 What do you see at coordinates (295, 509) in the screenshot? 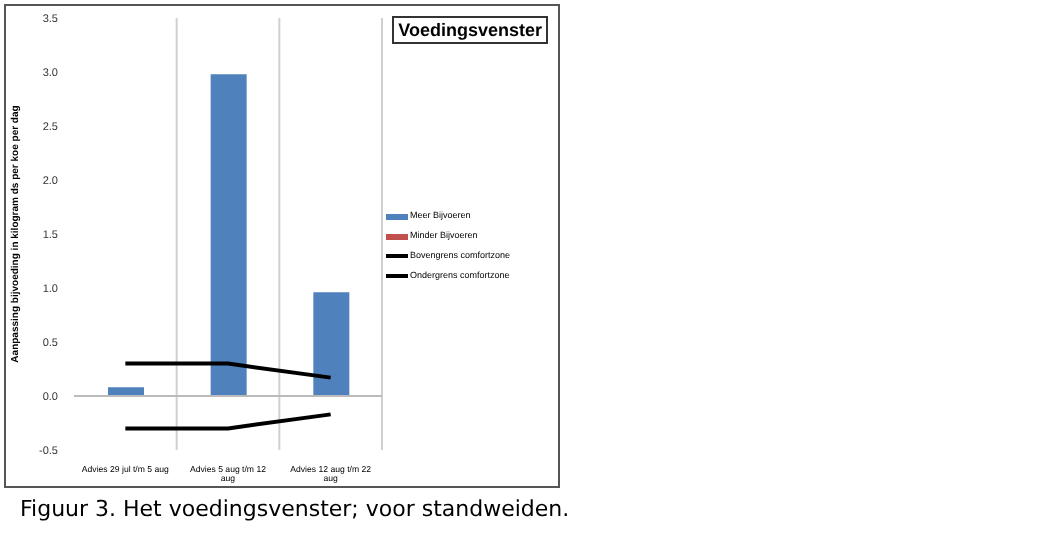
I see `text: Figuur 3. Het voedingsvenster; voor standweiden.` at bounding box center [295, 509].